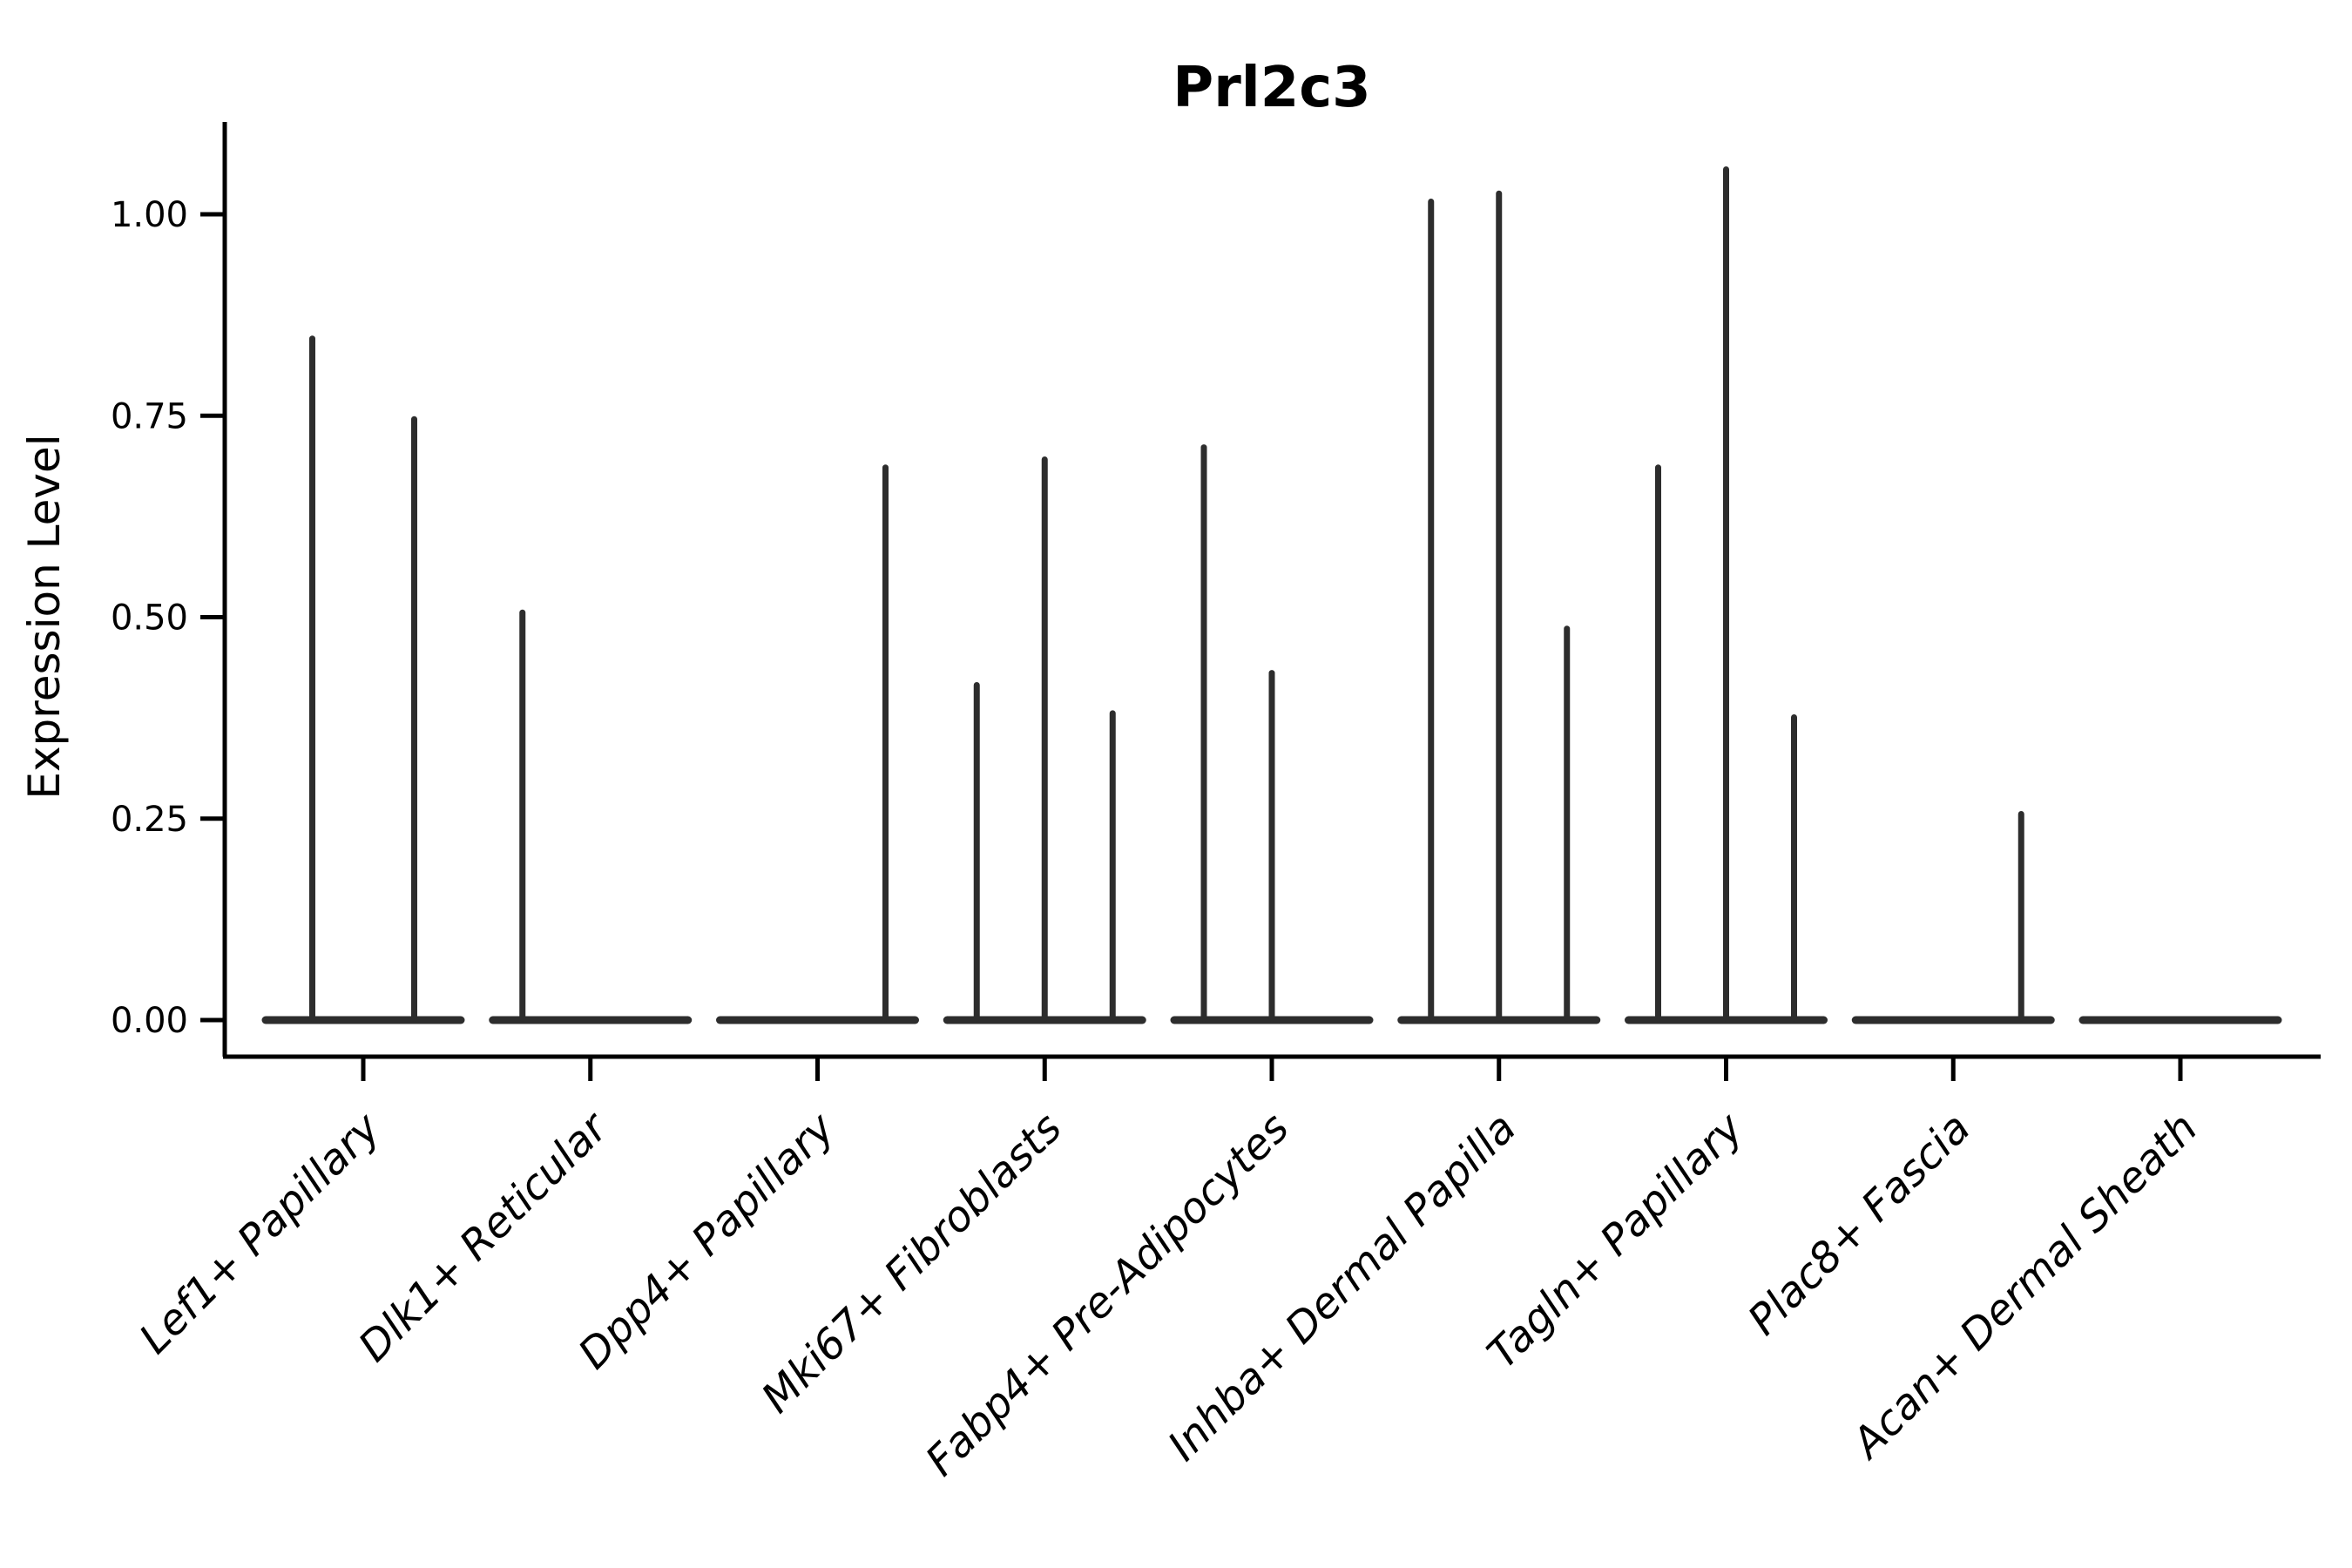 Image resolution: width=2352 pixels, height=1568 pixels. I want to click on x-tick-label: Plac8+ Fascia, so click(1859, 1224).